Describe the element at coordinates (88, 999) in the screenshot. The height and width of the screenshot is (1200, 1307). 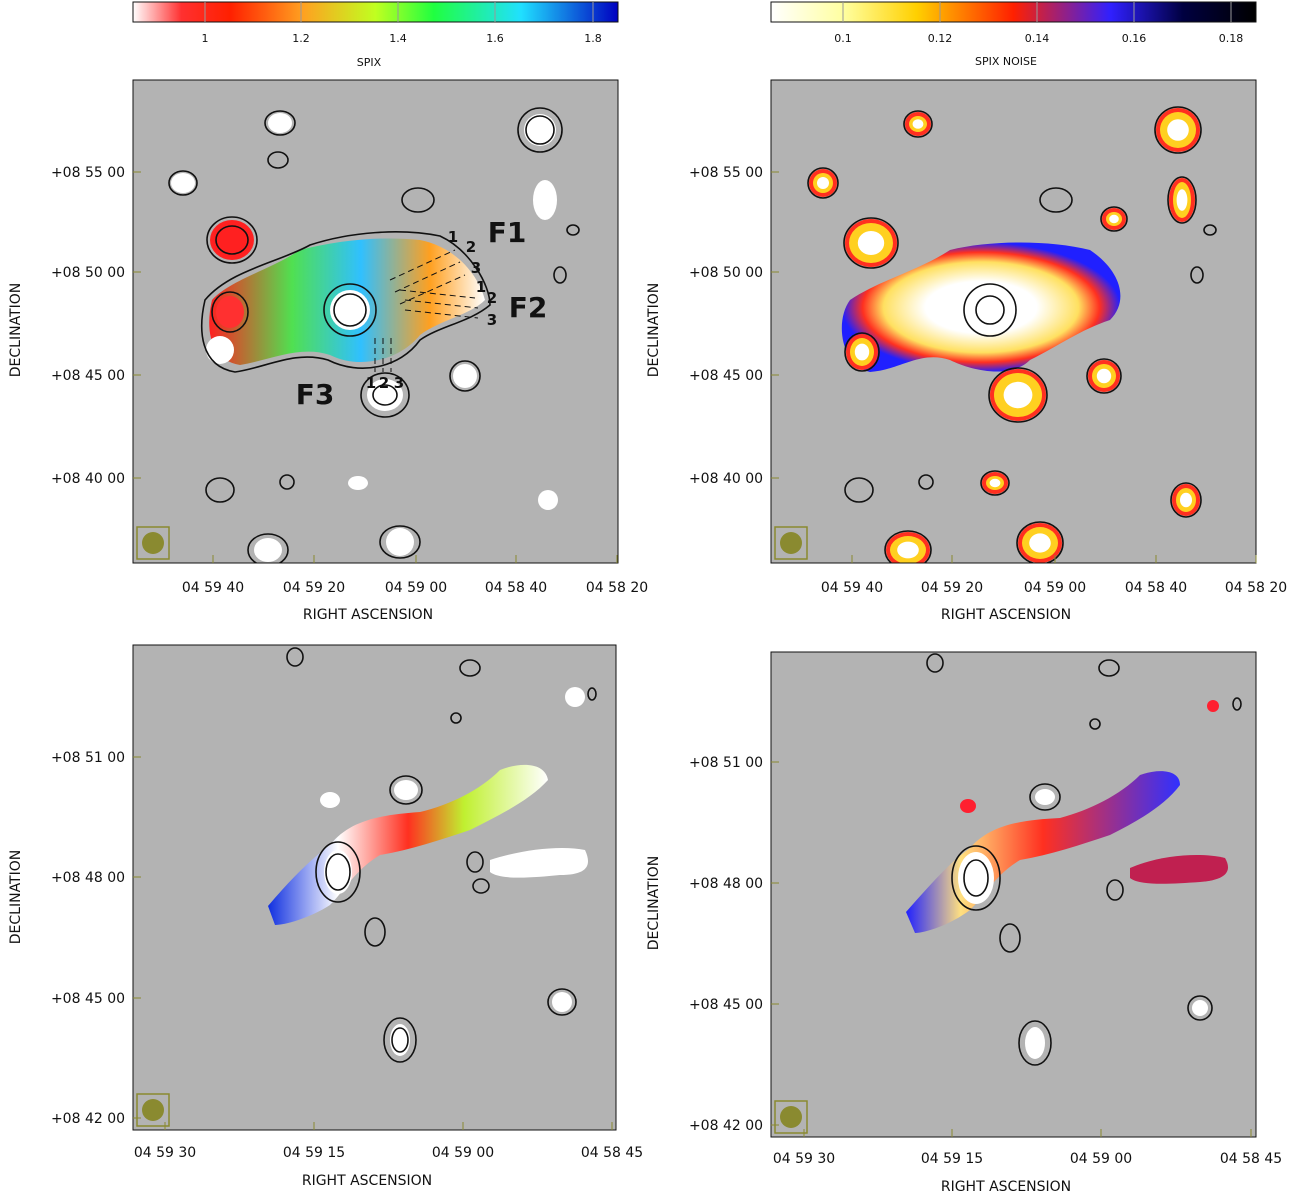
I see `y-tick-label: +08 45 00` at that location.